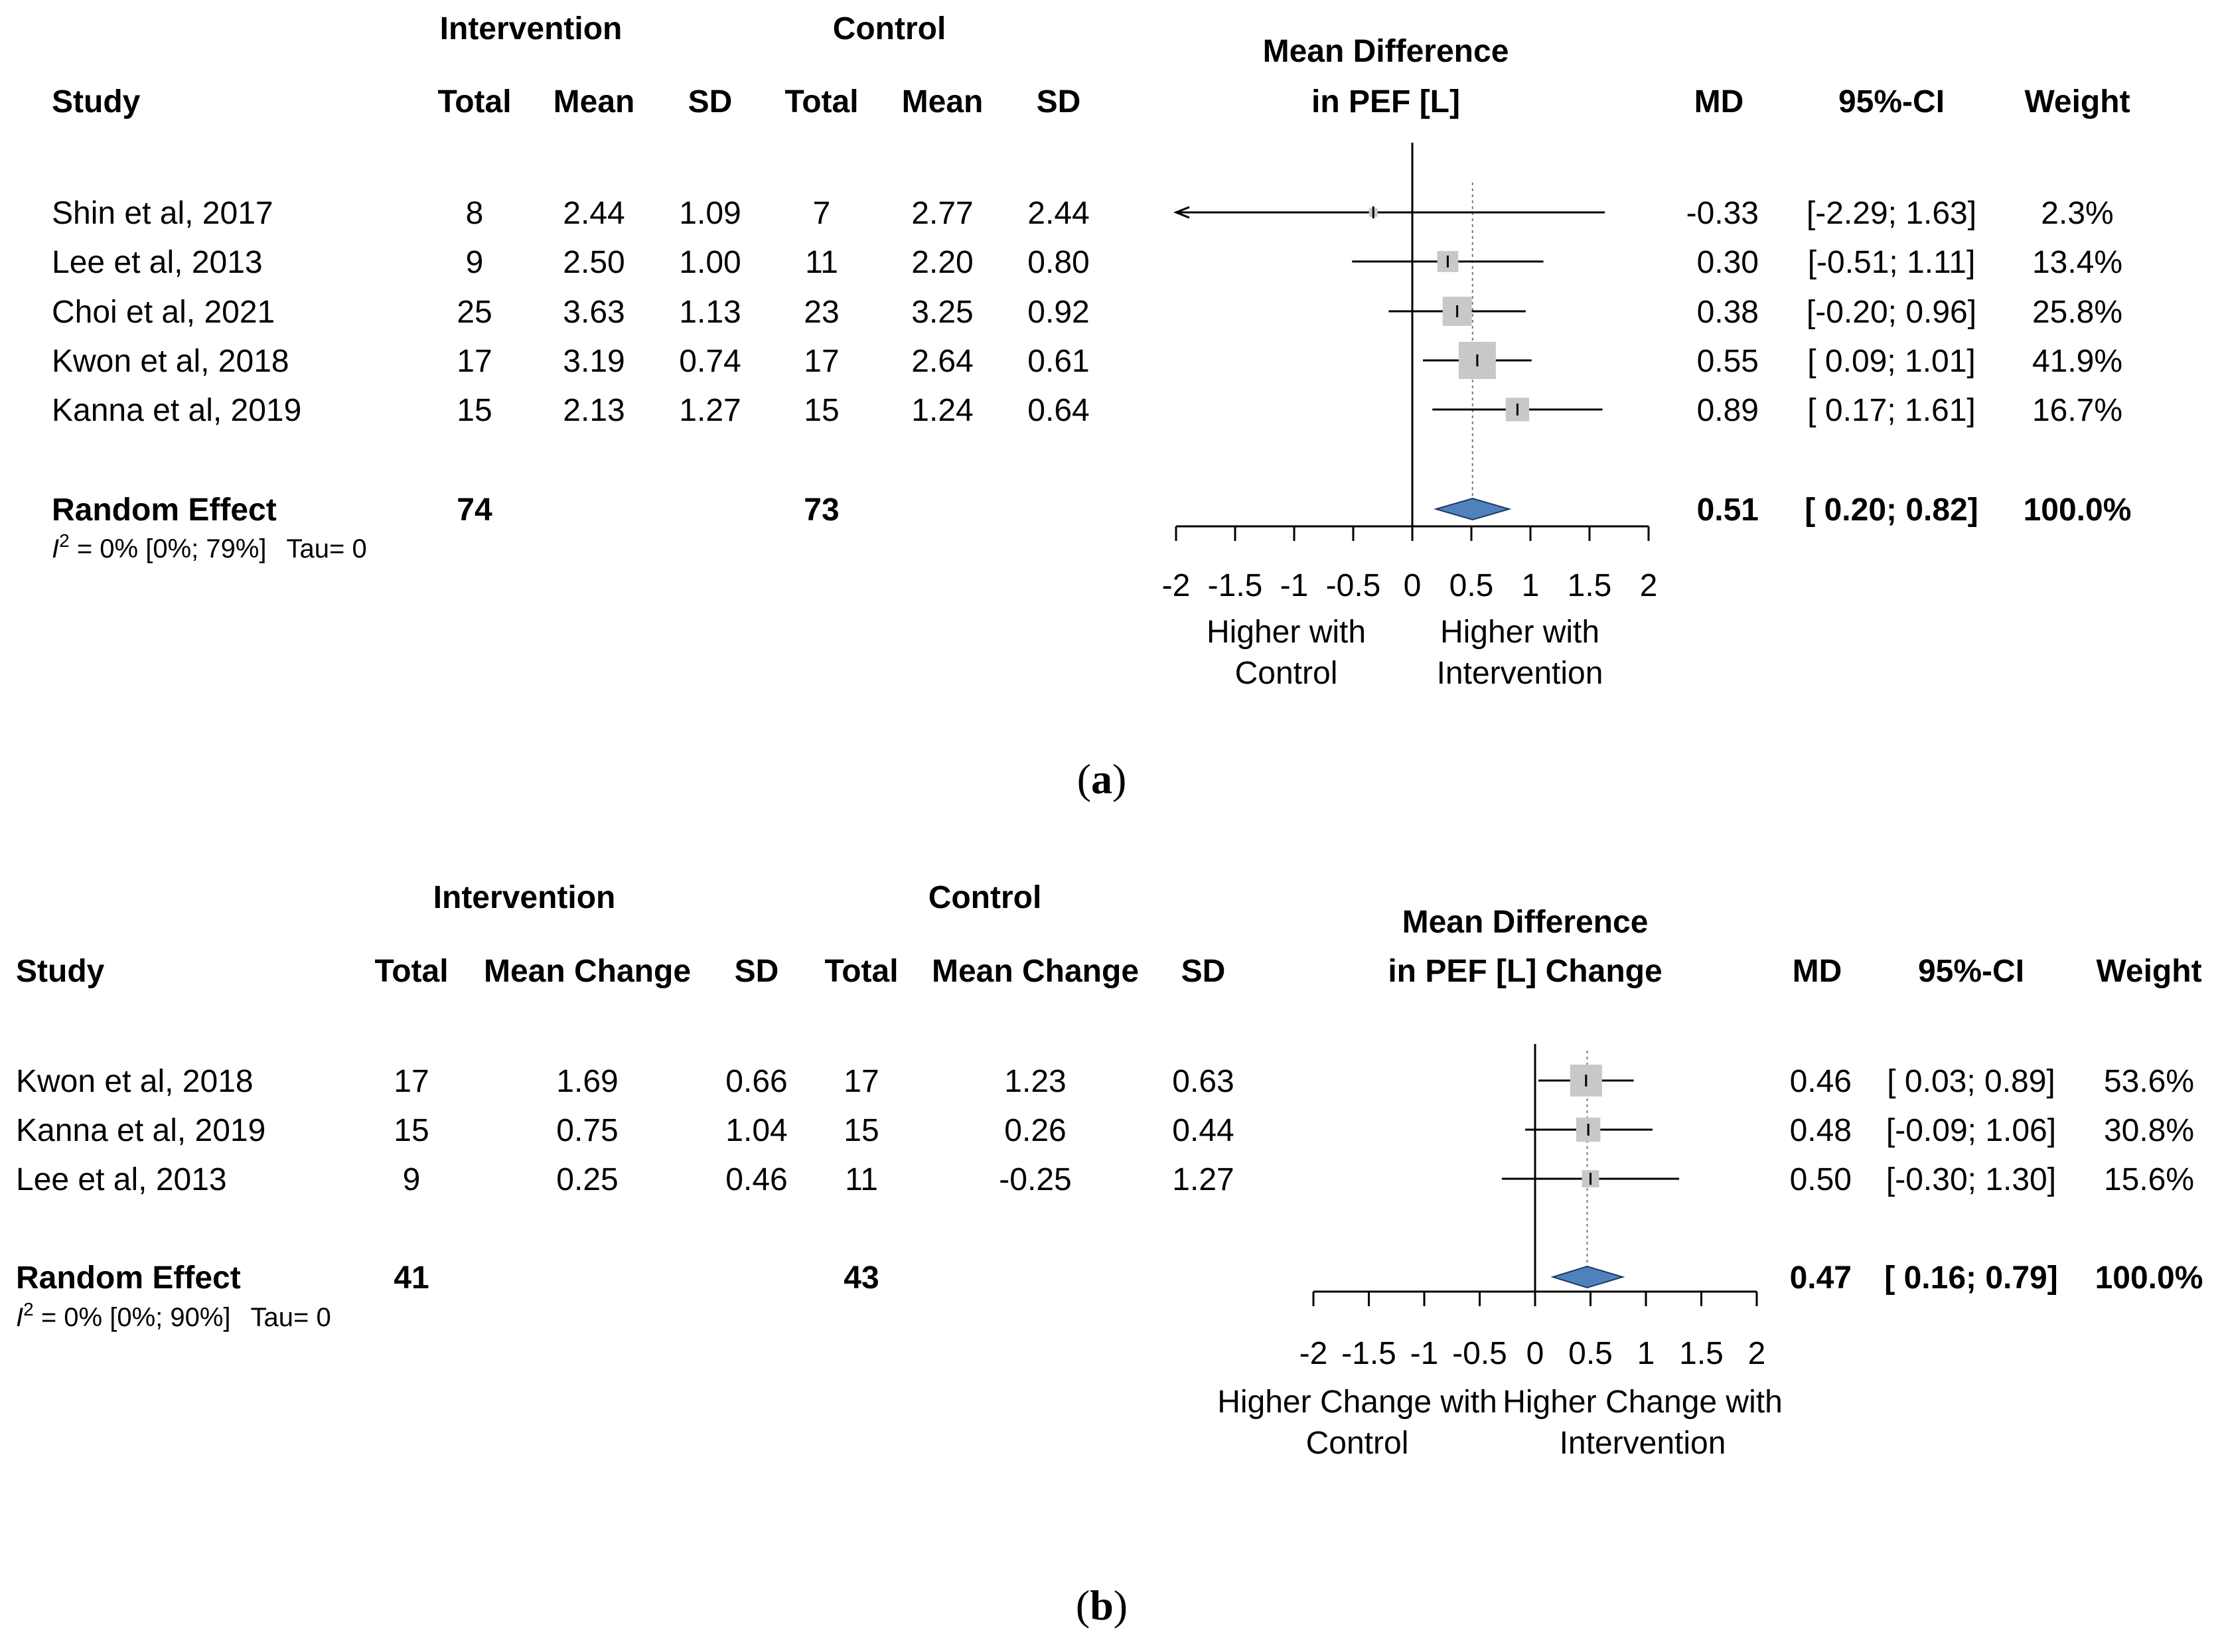 The image size is (2220, 1652). Describe the element at coordinates (475, 312) in the screenshot. I see `study-intervention-total: 25` at that location.